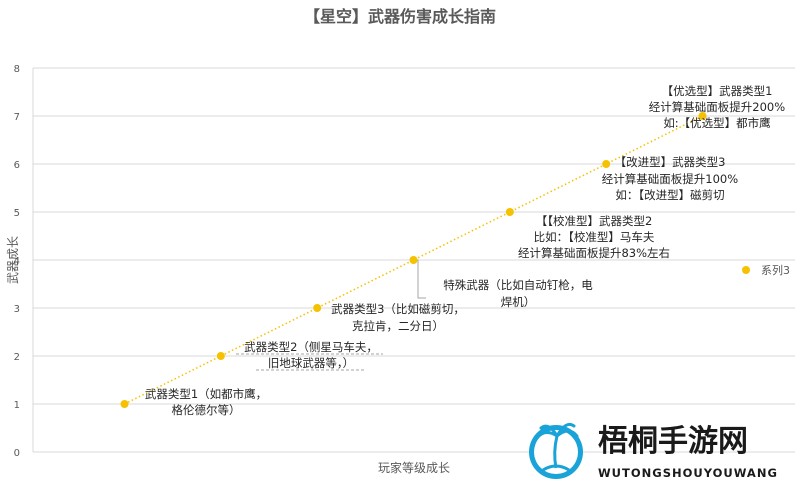  What do you see at coordinates (13, 260) in the screenshot?
I see `y-axis-label: 武器成长` at bounding box center [13, 260].